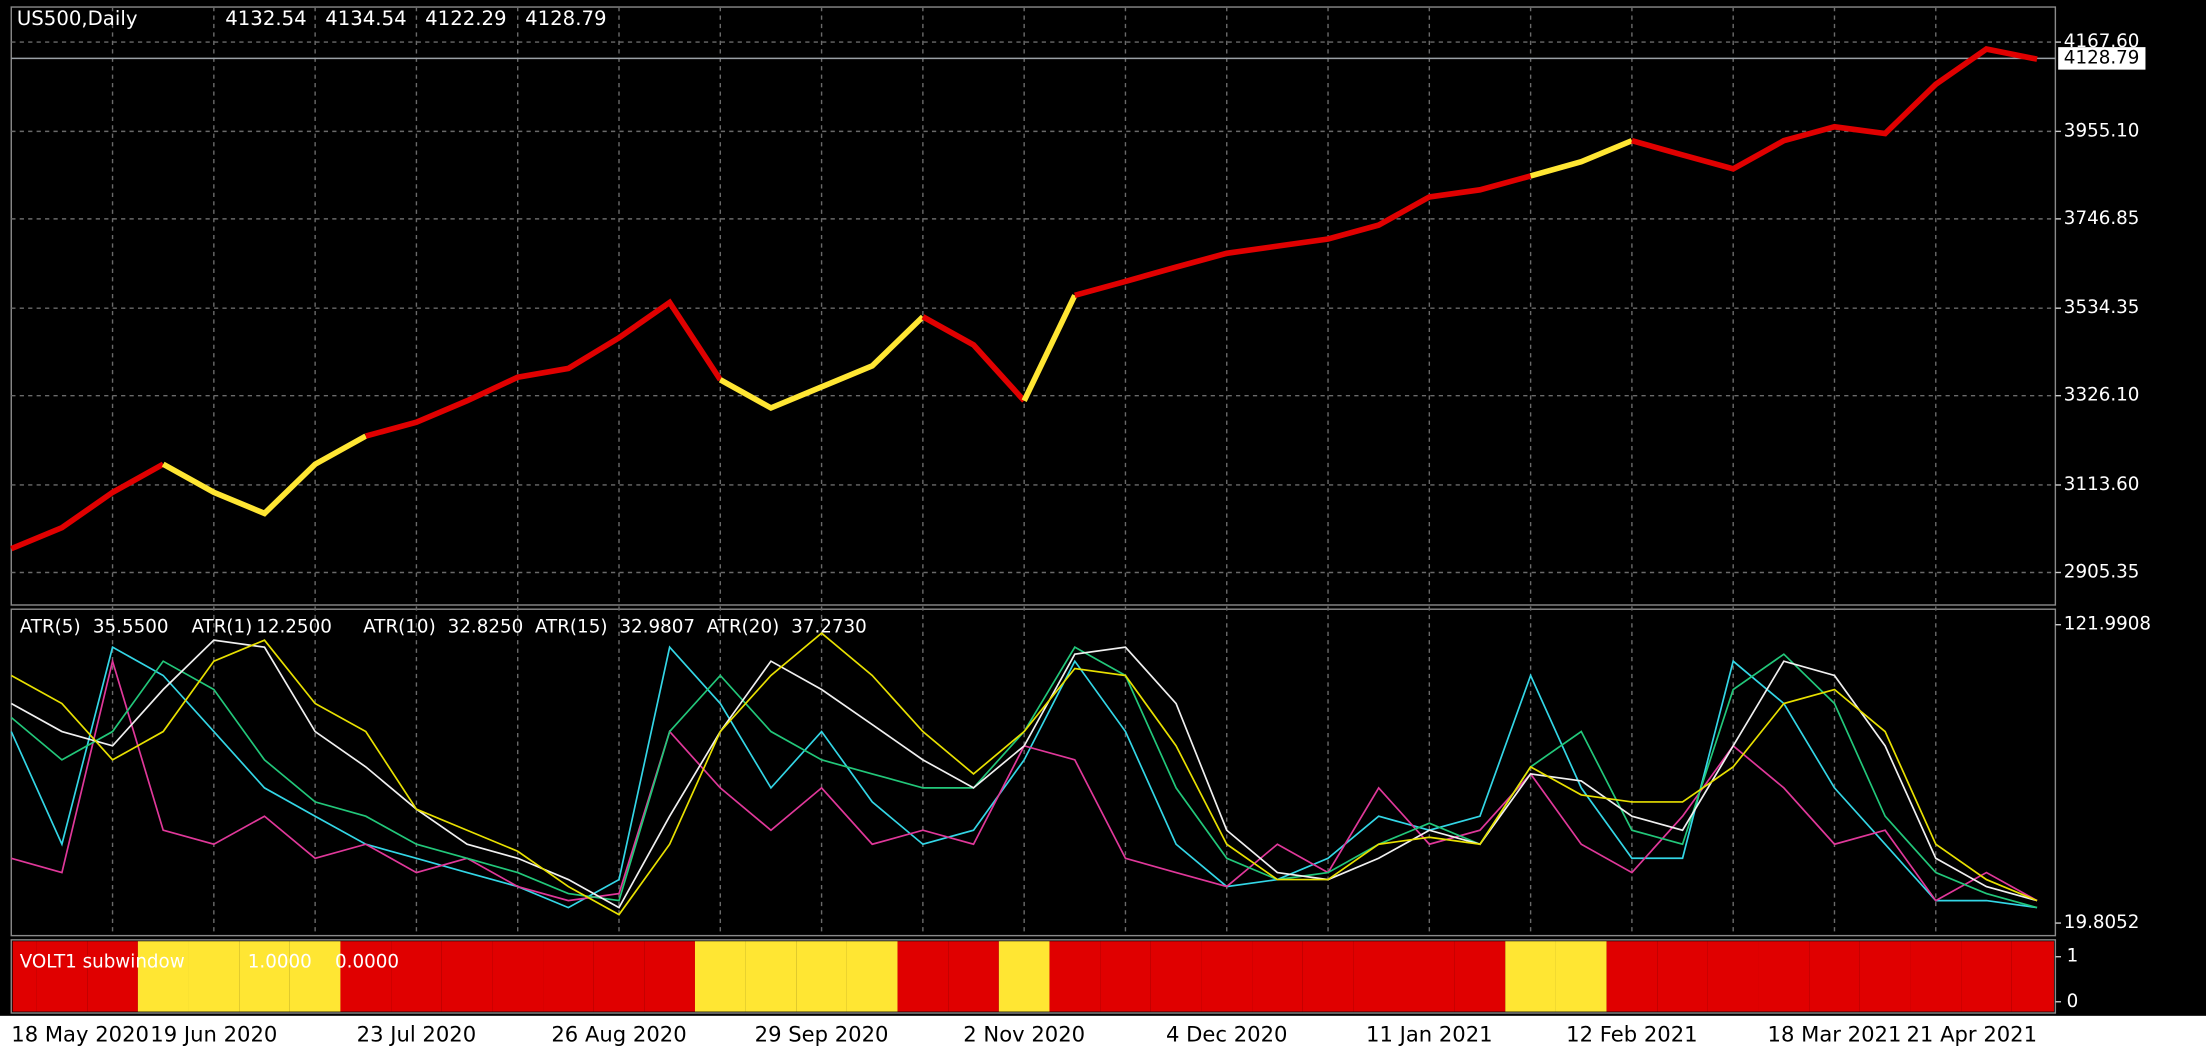  I want to click on y-tick-label: 0, so click(2073, 1001).